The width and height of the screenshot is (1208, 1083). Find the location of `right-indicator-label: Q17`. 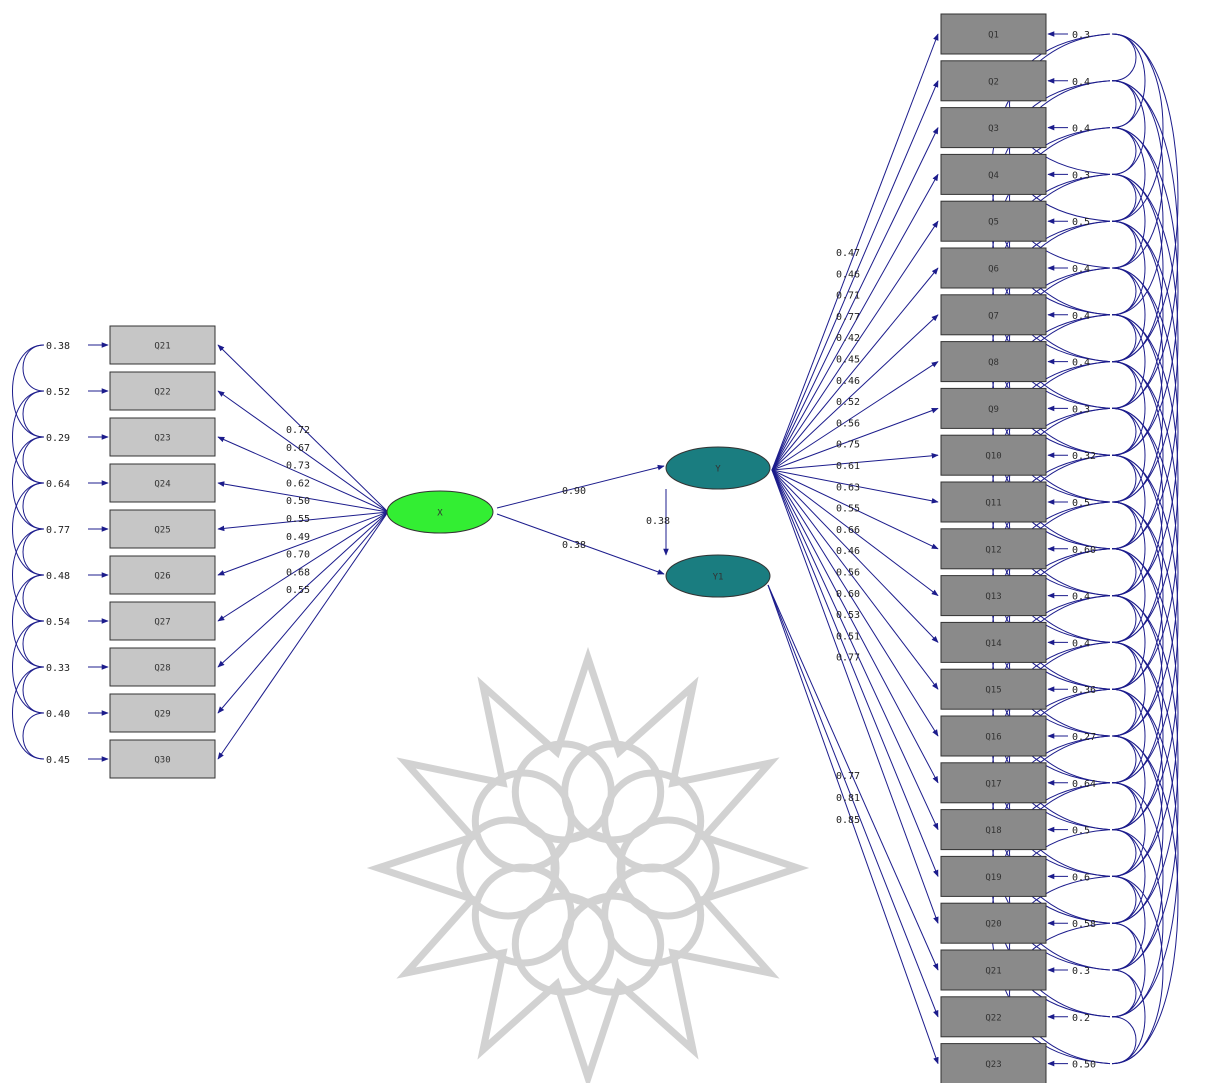

right-indicator-label: Q17 is located at coordinates (993, 784).